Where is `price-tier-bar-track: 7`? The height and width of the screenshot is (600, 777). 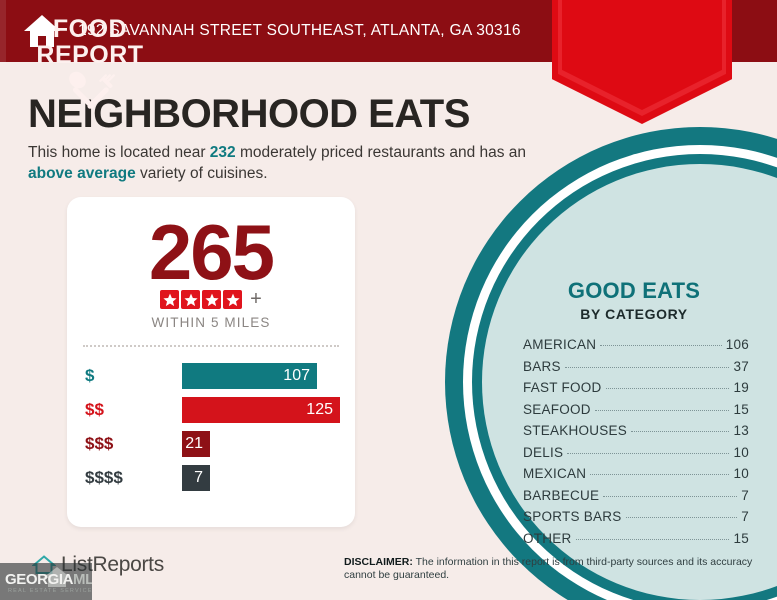
price-tier-bar-track: 7 is located at coordinates (261, 478).